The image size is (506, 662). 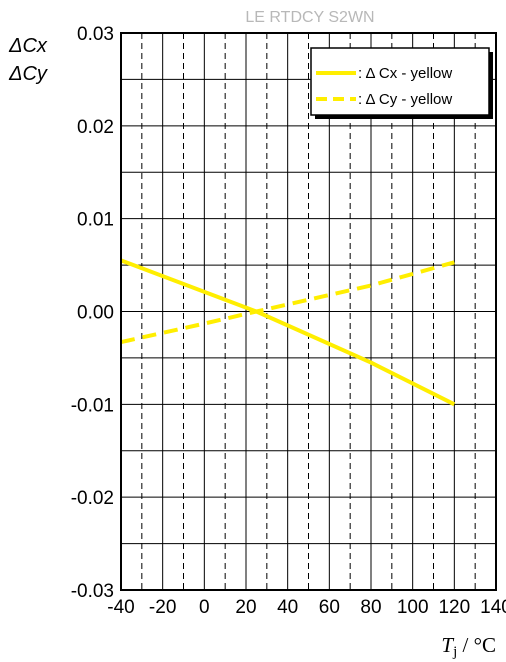 What do you see at coordinates (454, 607) in the screenshot?
I see `x-tick-label: 120` at bounding box center [454, 607].